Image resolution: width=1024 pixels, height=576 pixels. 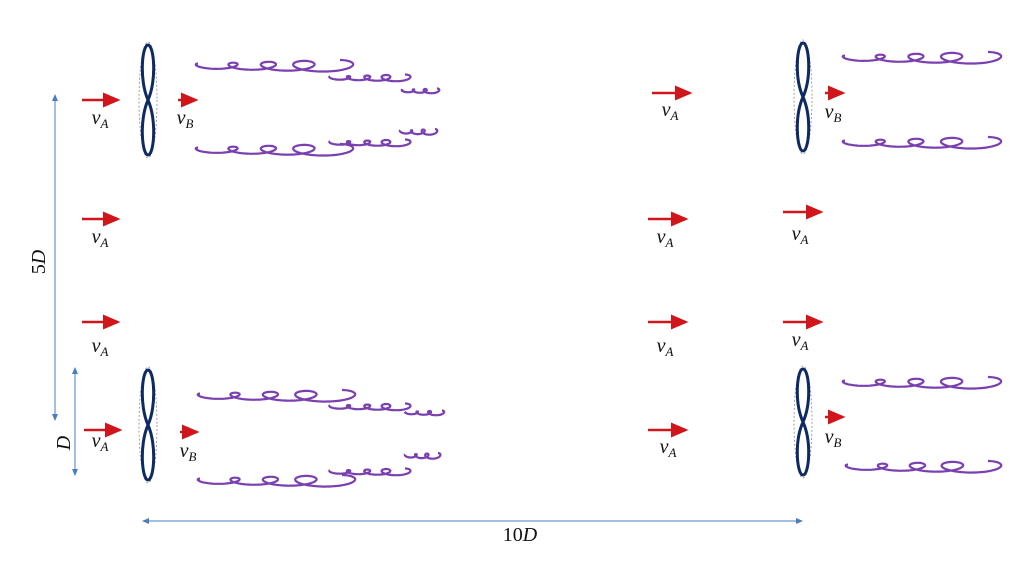 I want to click on dimension-label: 10D, so click(x=520, y=535).